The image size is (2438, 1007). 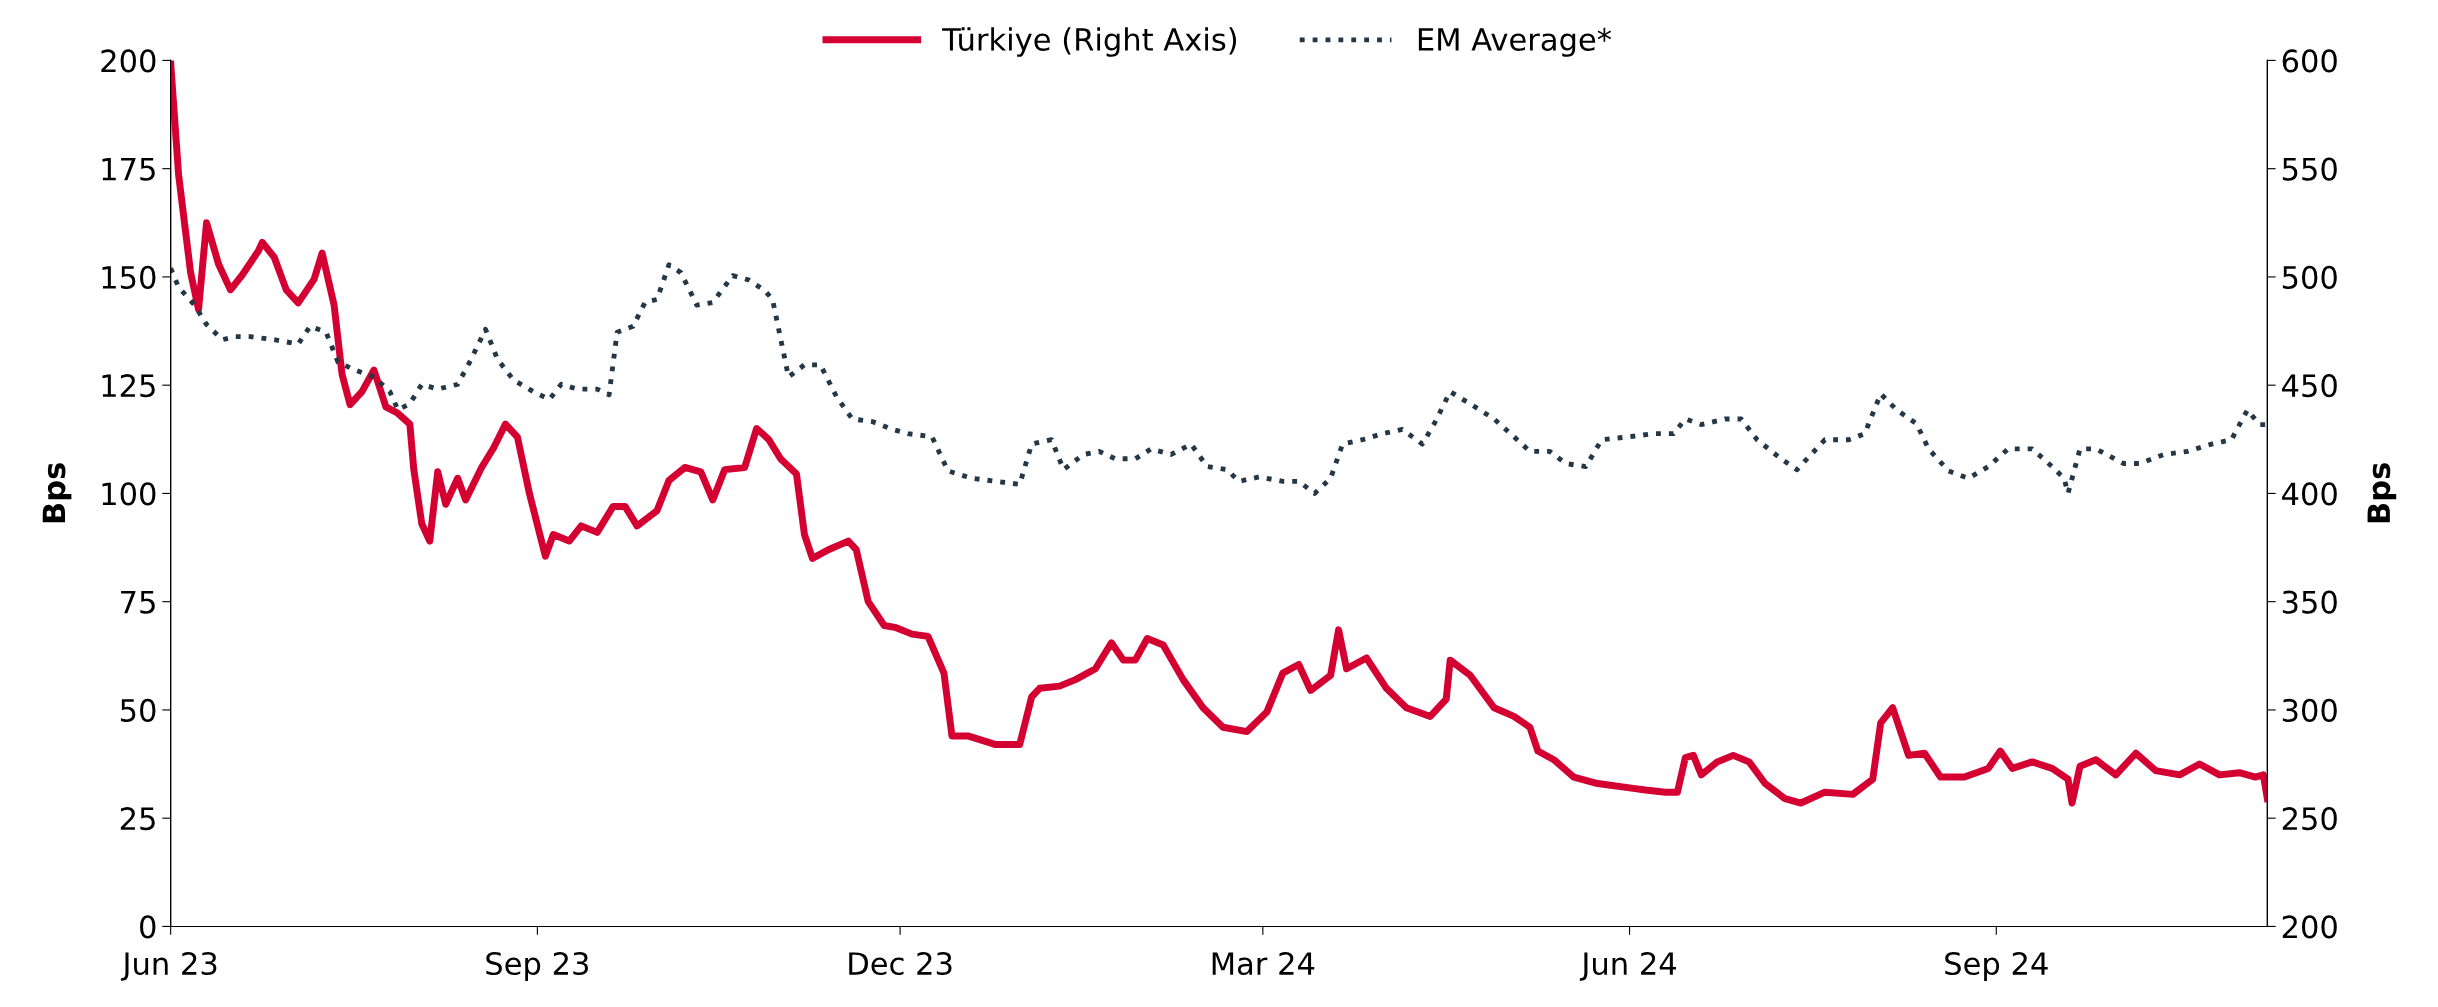 What do you see at coordinates (1628, 966) in the screenshot?
I see `x-tick-label: Jun 24` at bounding box center [1628, 966].